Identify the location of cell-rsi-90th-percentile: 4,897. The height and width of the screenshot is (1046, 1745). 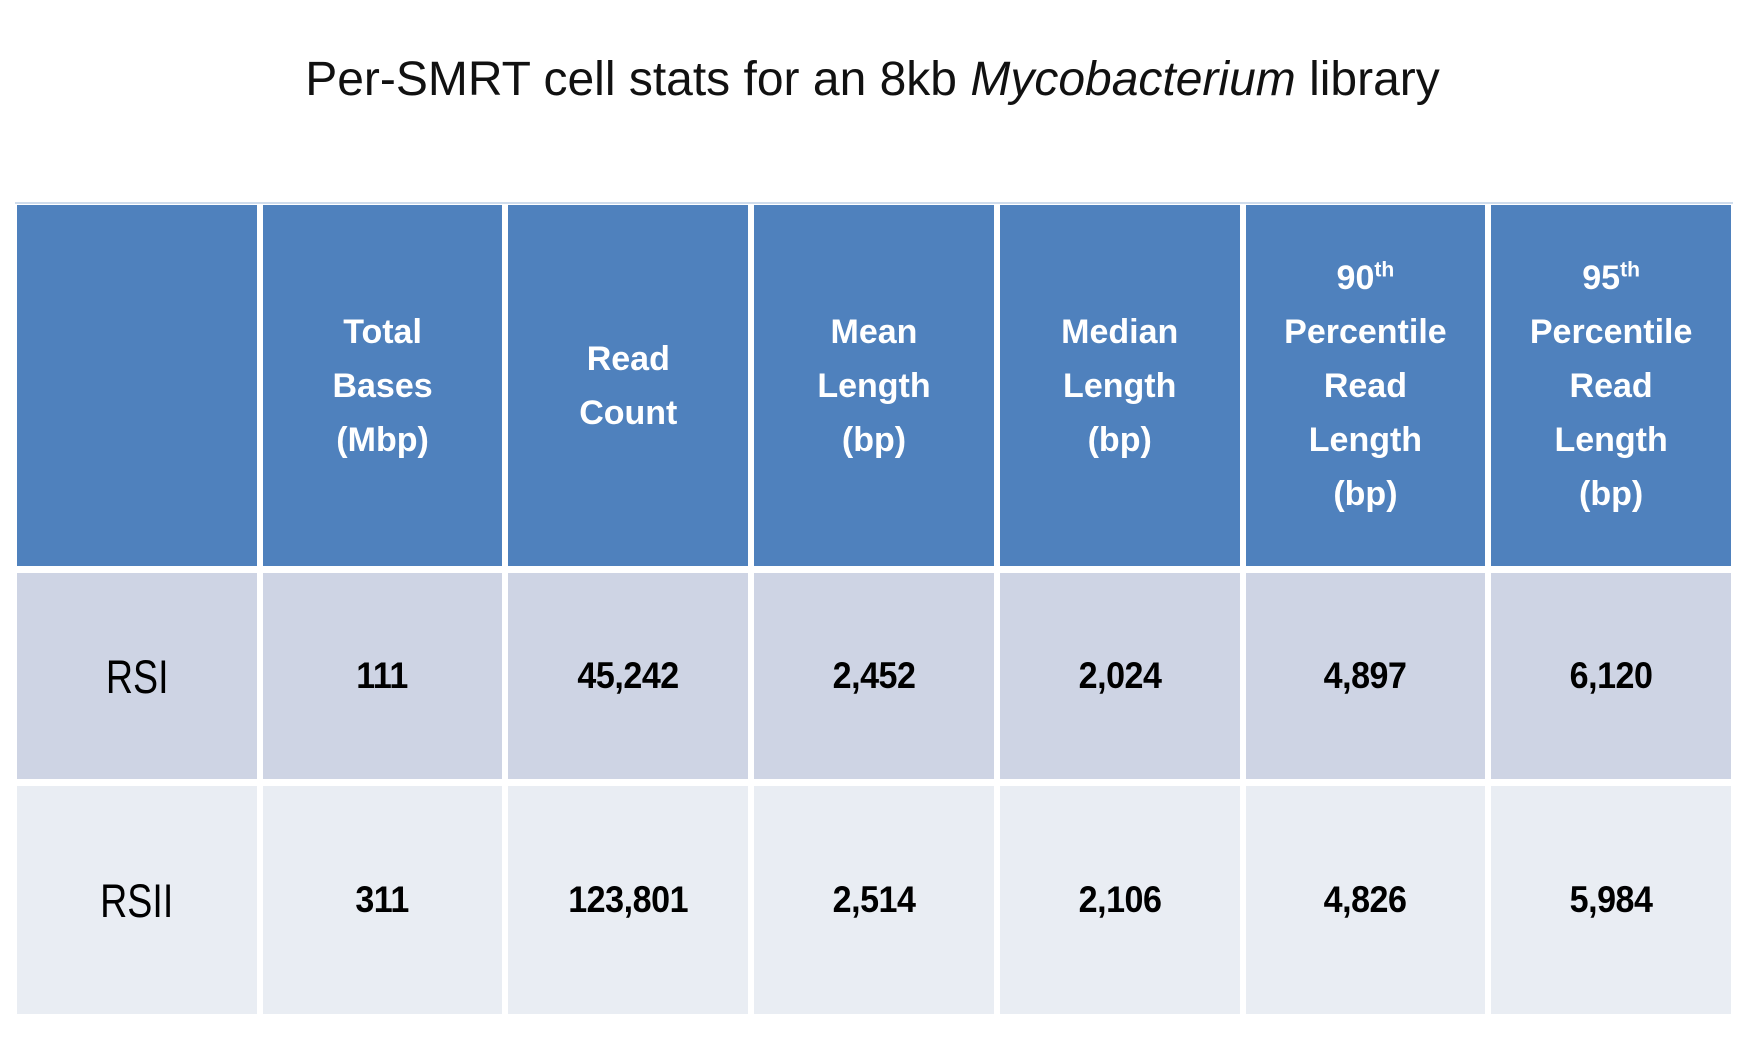
(1365, 676).